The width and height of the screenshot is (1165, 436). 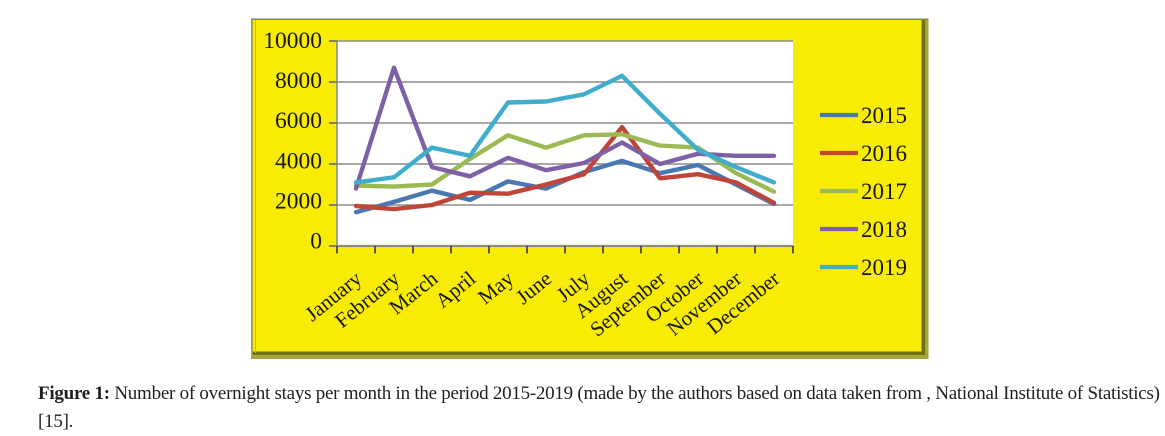 I want to click on svg-text: 10000, so click(x=292, y=41).